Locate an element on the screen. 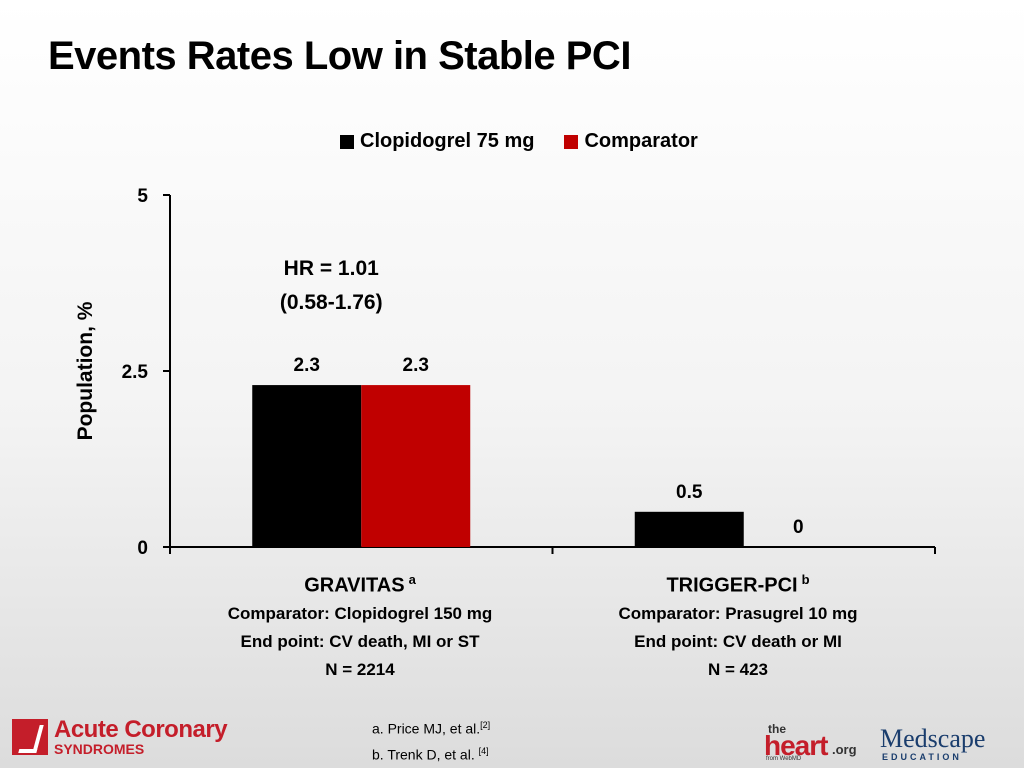 Image resolution: width=1024 pixels, height=768 pixels. slide-title: Events Rates Low in Stable PCI is located at coordinates (339, 56).